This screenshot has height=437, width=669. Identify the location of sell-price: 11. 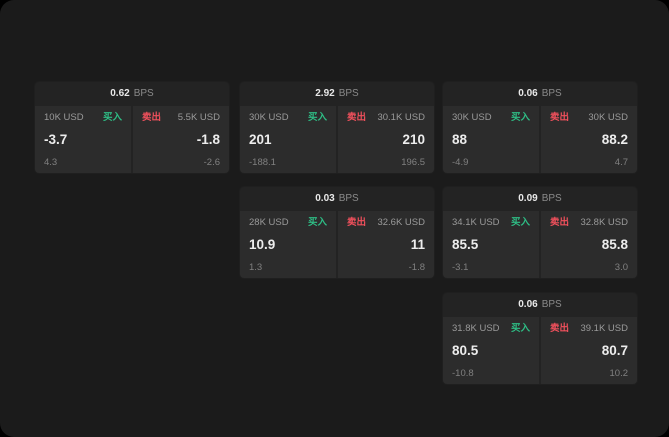
(417, 245).